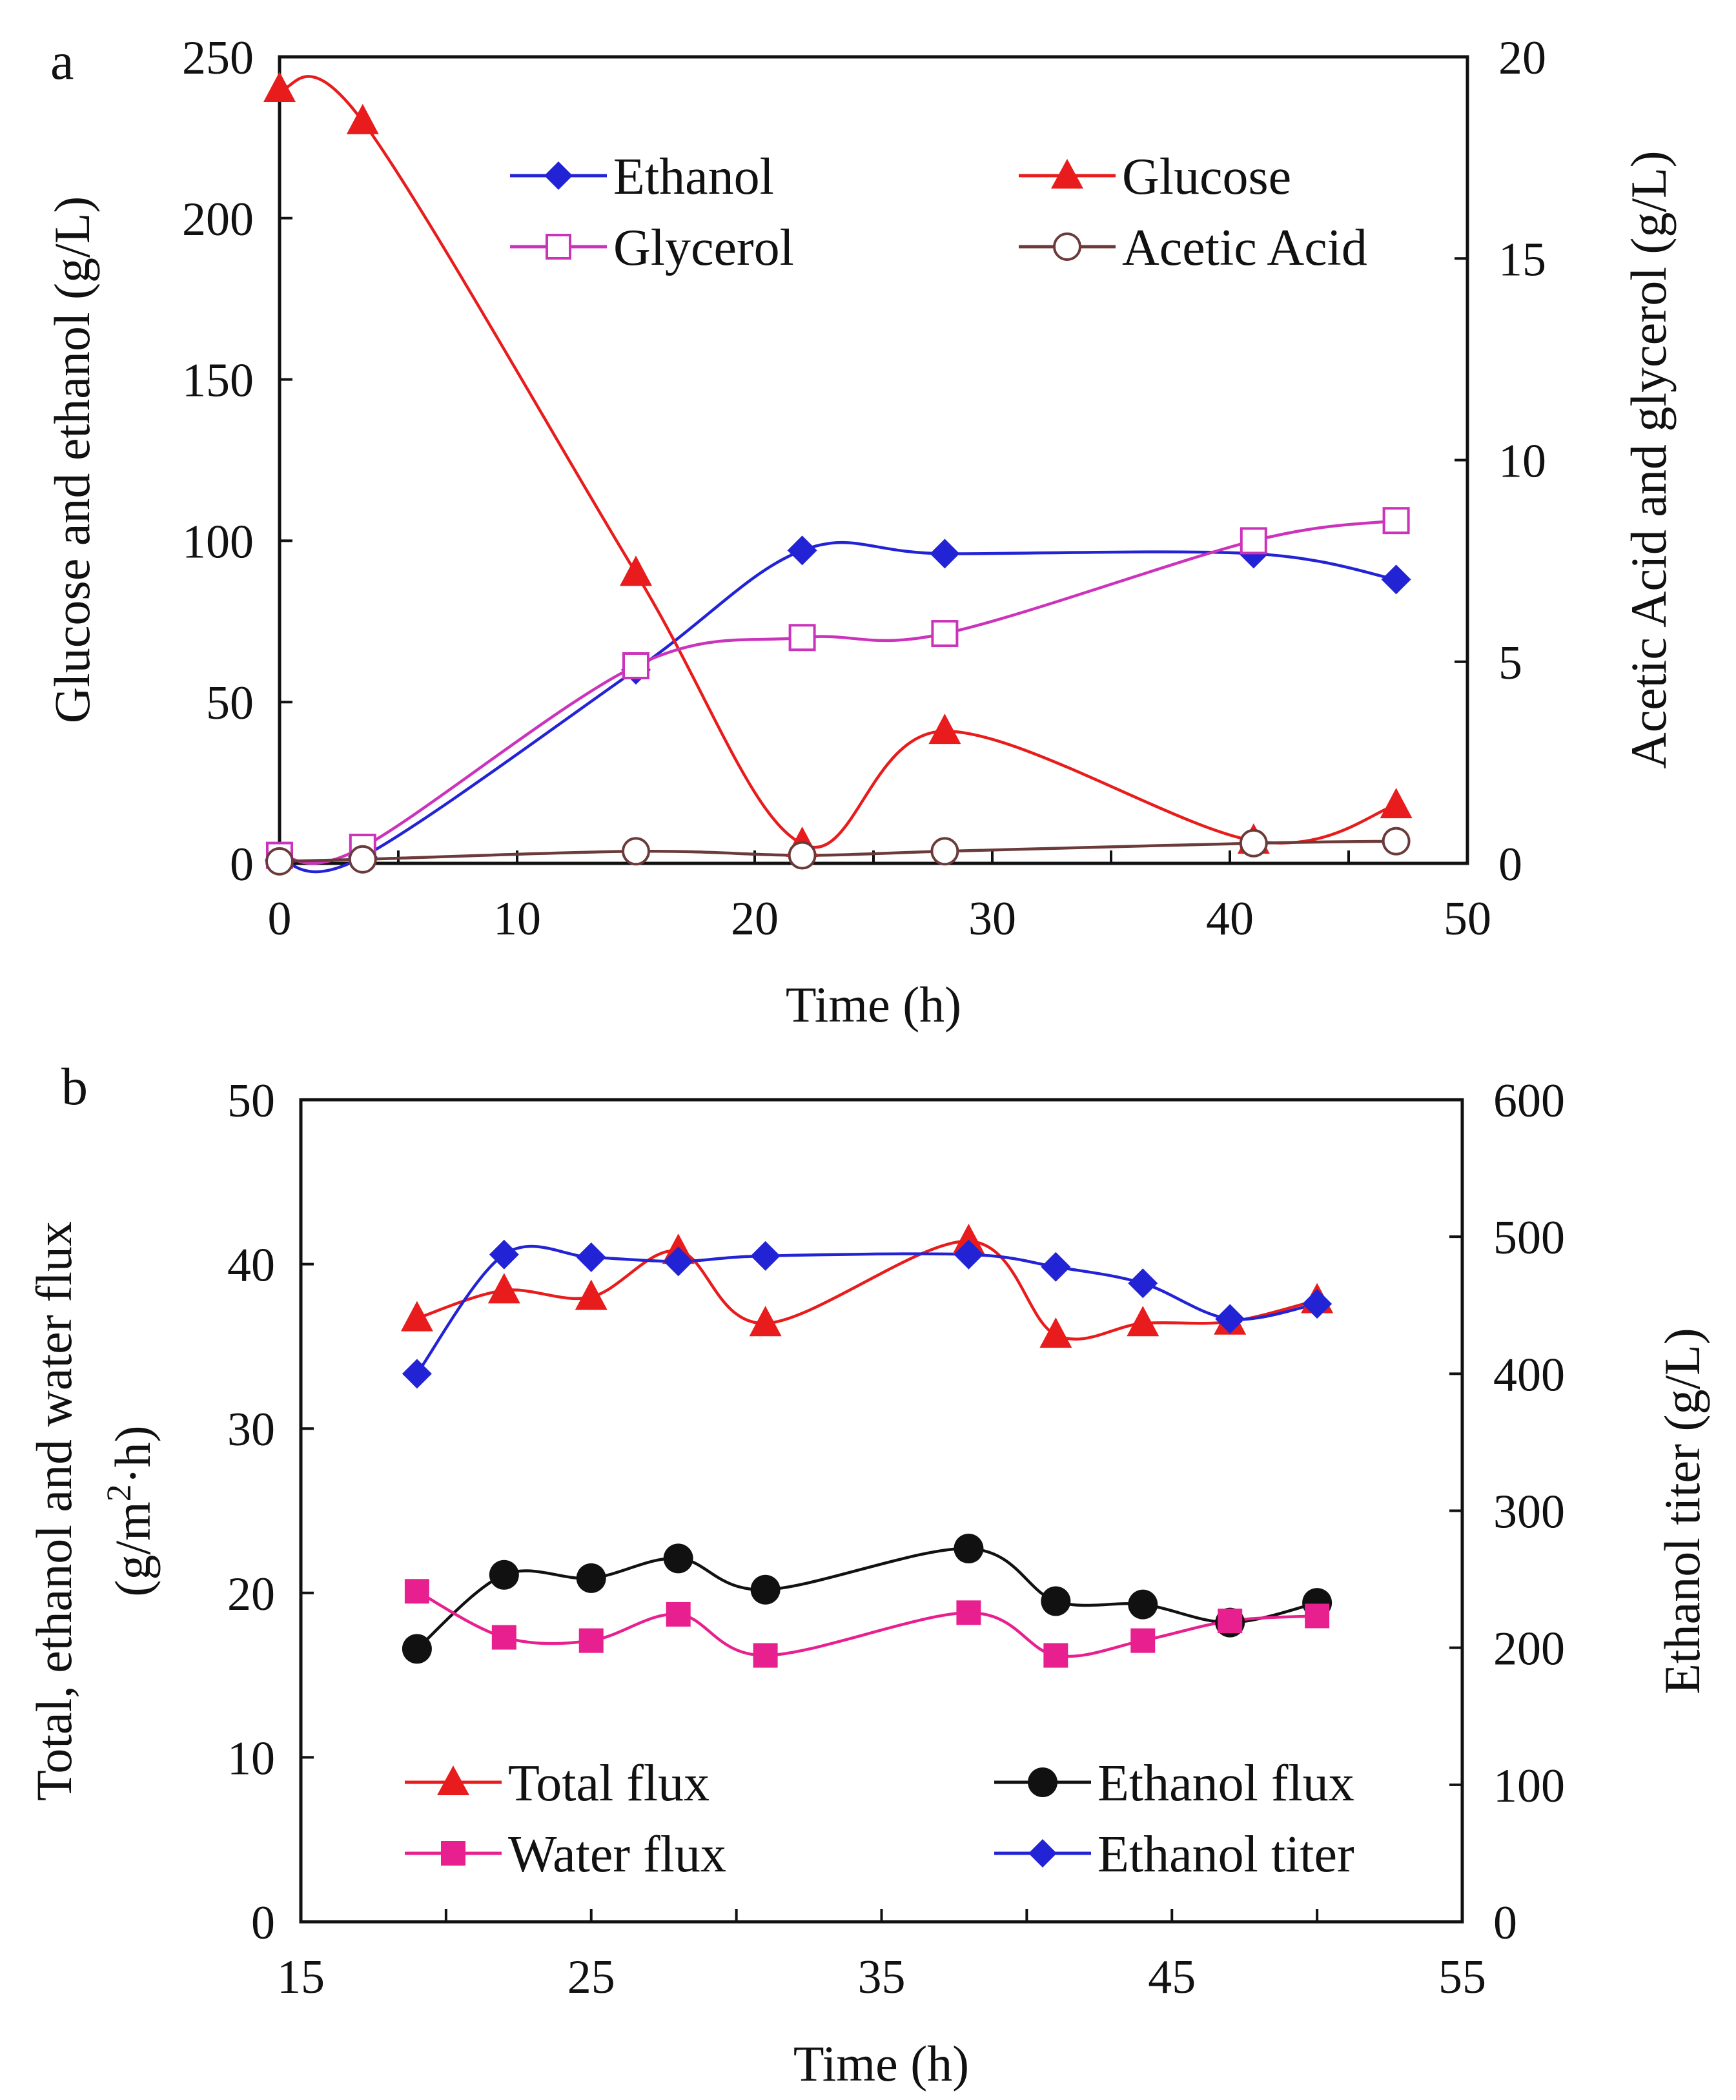  I want to click on y-left-tick-label-b: 50, so click(251, 1101).